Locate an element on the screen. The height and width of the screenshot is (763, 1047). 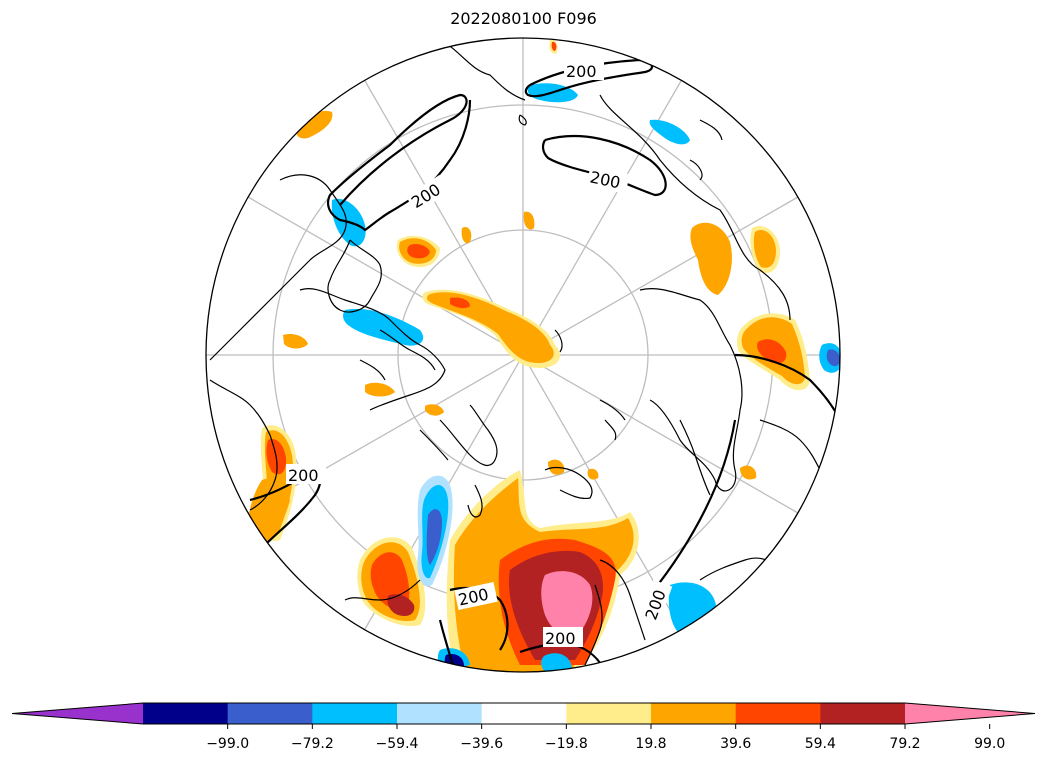
colorbar-tick-label: 39.6 is located at coordinates (735, 744).